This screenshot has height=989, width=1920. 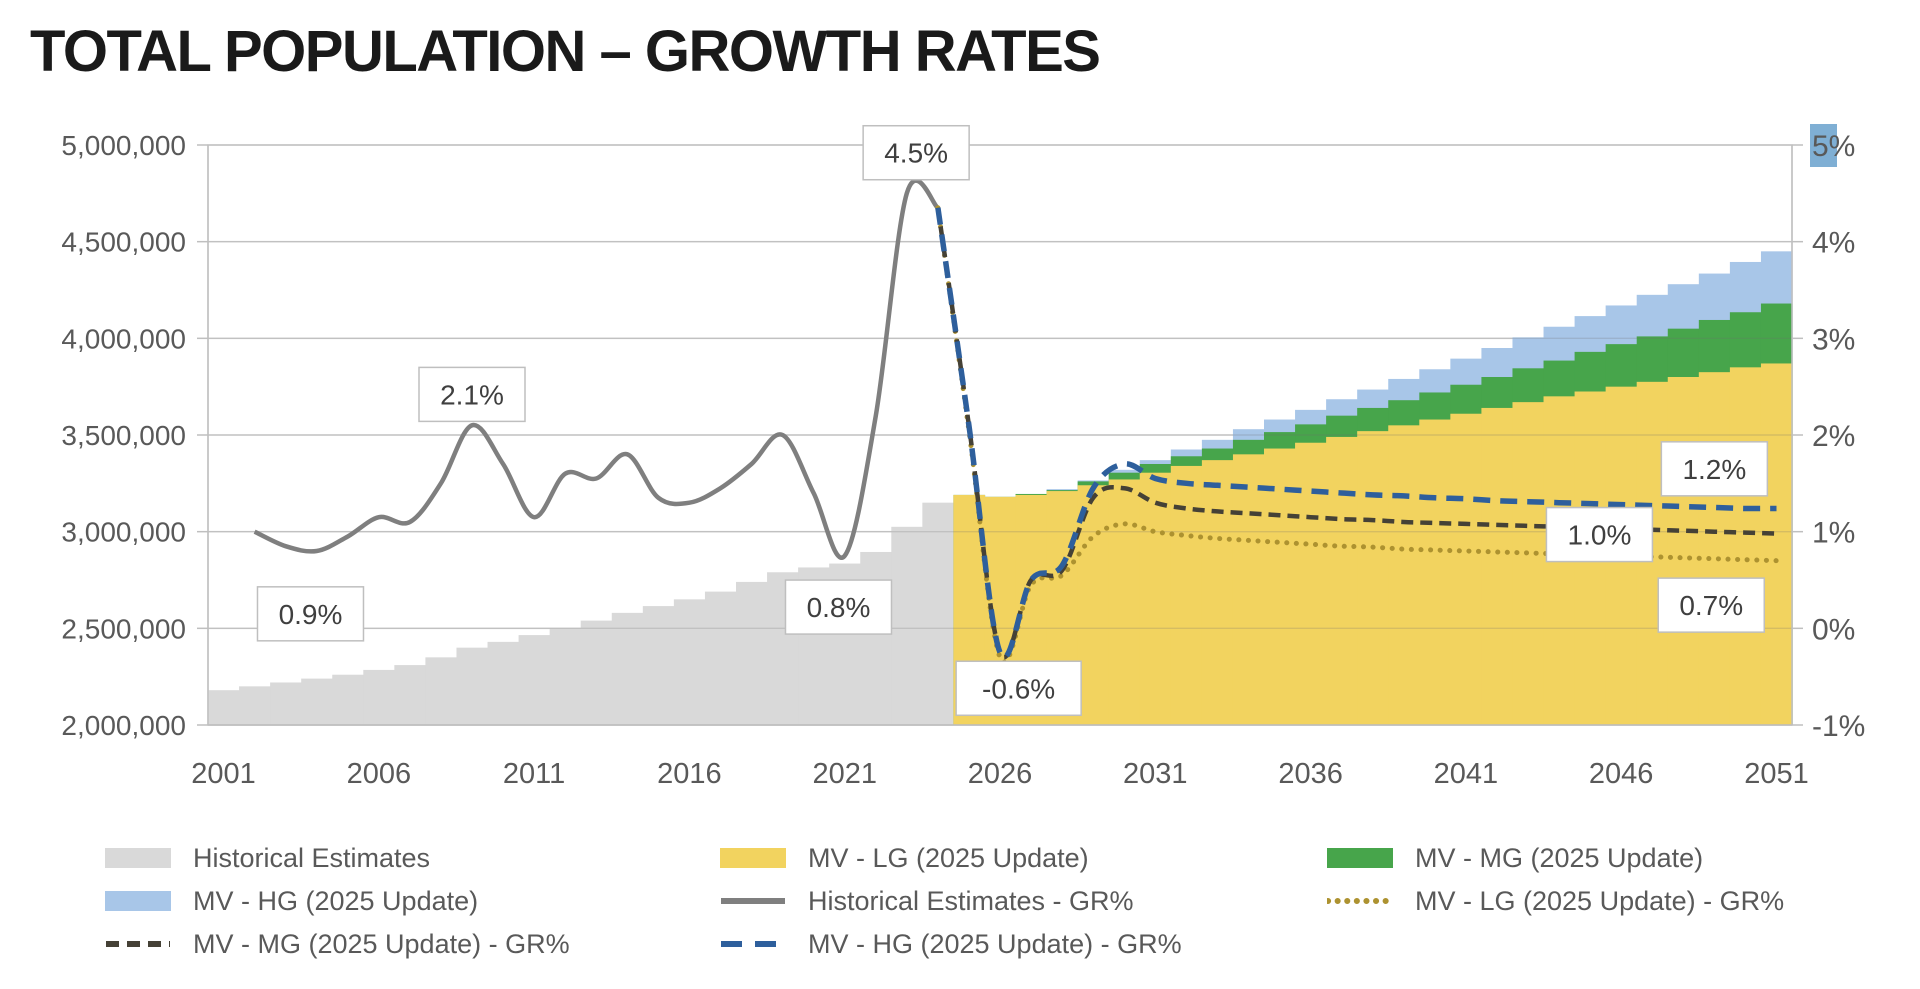 I want to click on x-tick-label: 2011, so click(x=534, y=774).